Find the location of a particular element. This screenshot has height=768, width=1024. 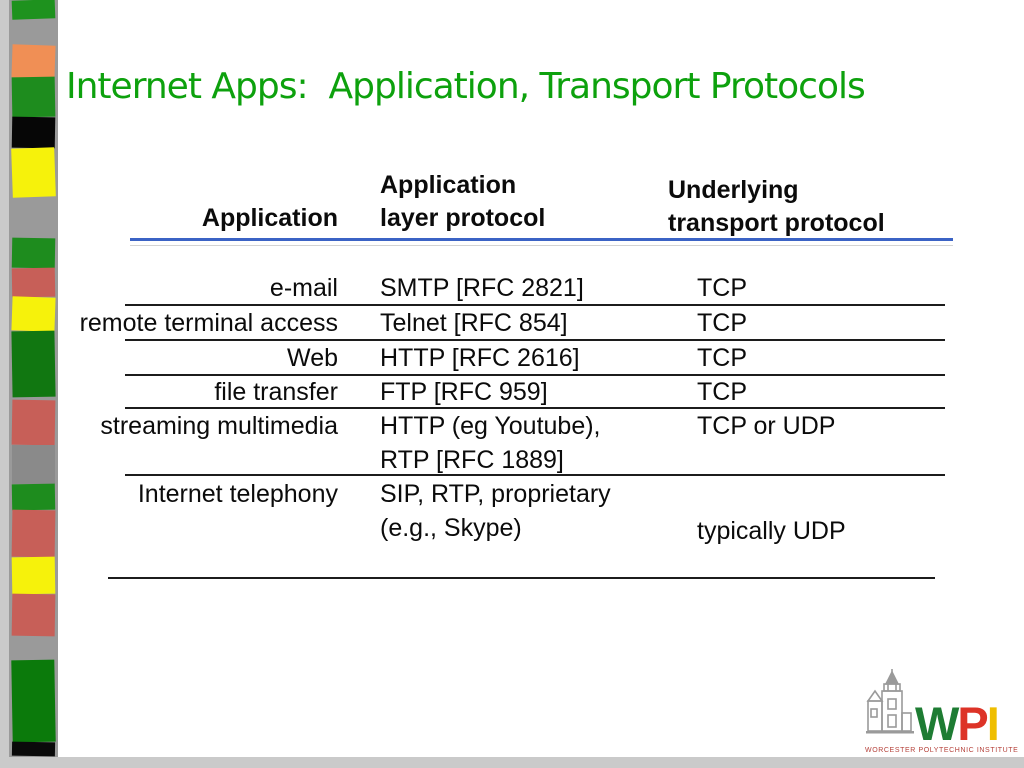

protocol-cell: SMTP [RFC 2821] is located at coordinates (482, 288).